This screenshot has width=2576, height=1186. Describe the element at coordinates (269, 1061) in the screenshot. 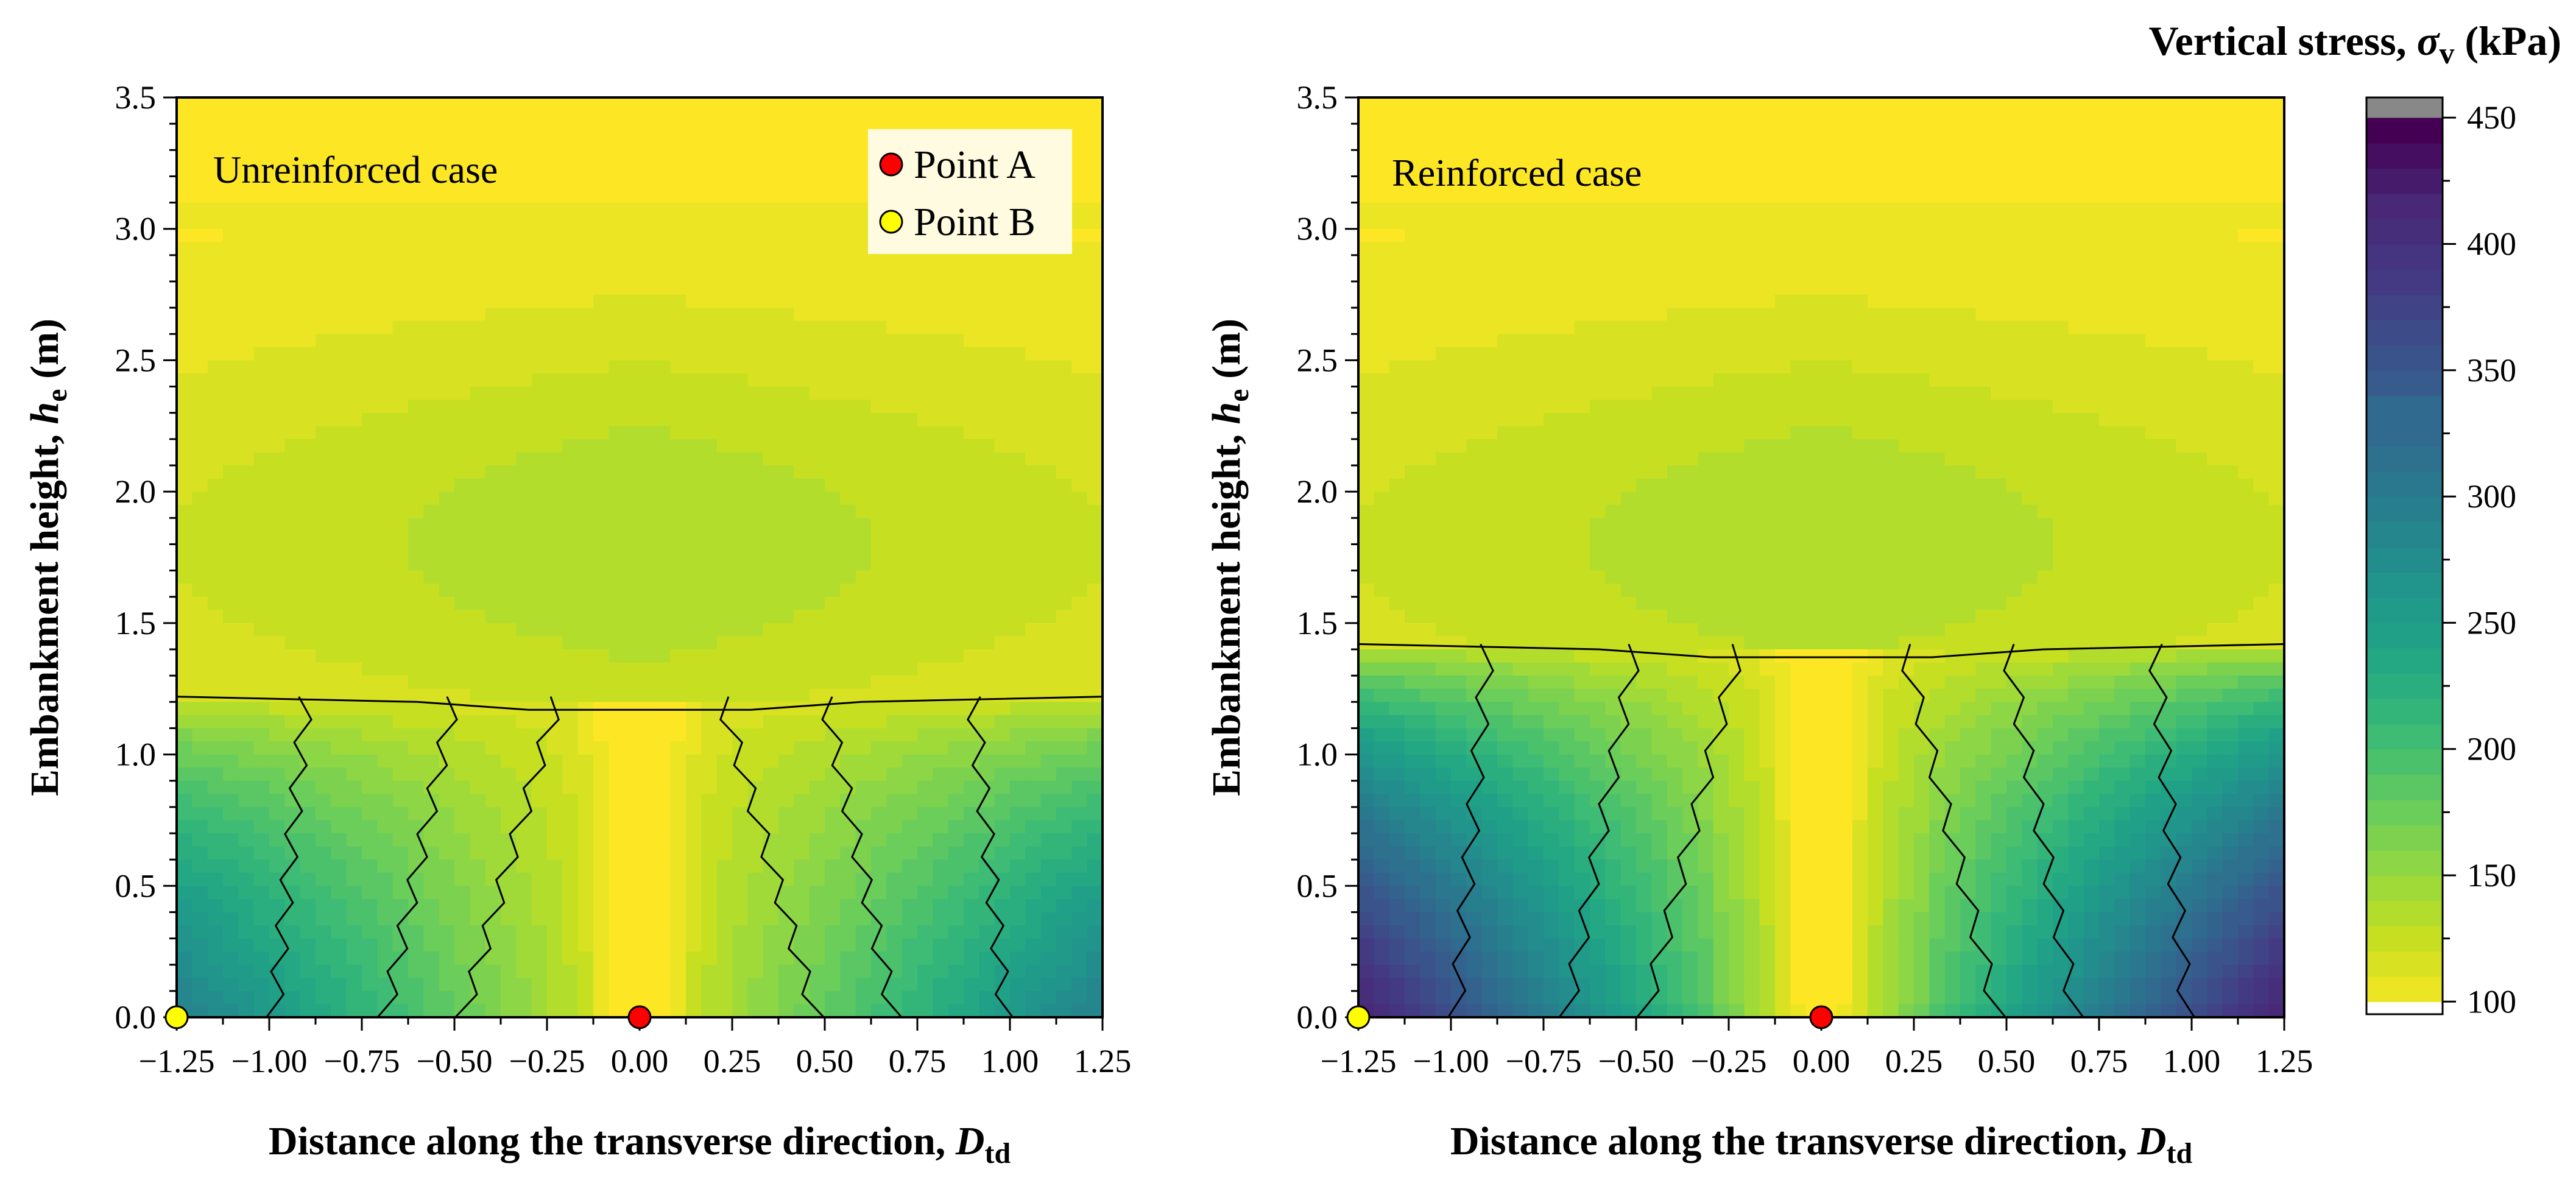

I see `x-tick-label: −1.00` at that location.